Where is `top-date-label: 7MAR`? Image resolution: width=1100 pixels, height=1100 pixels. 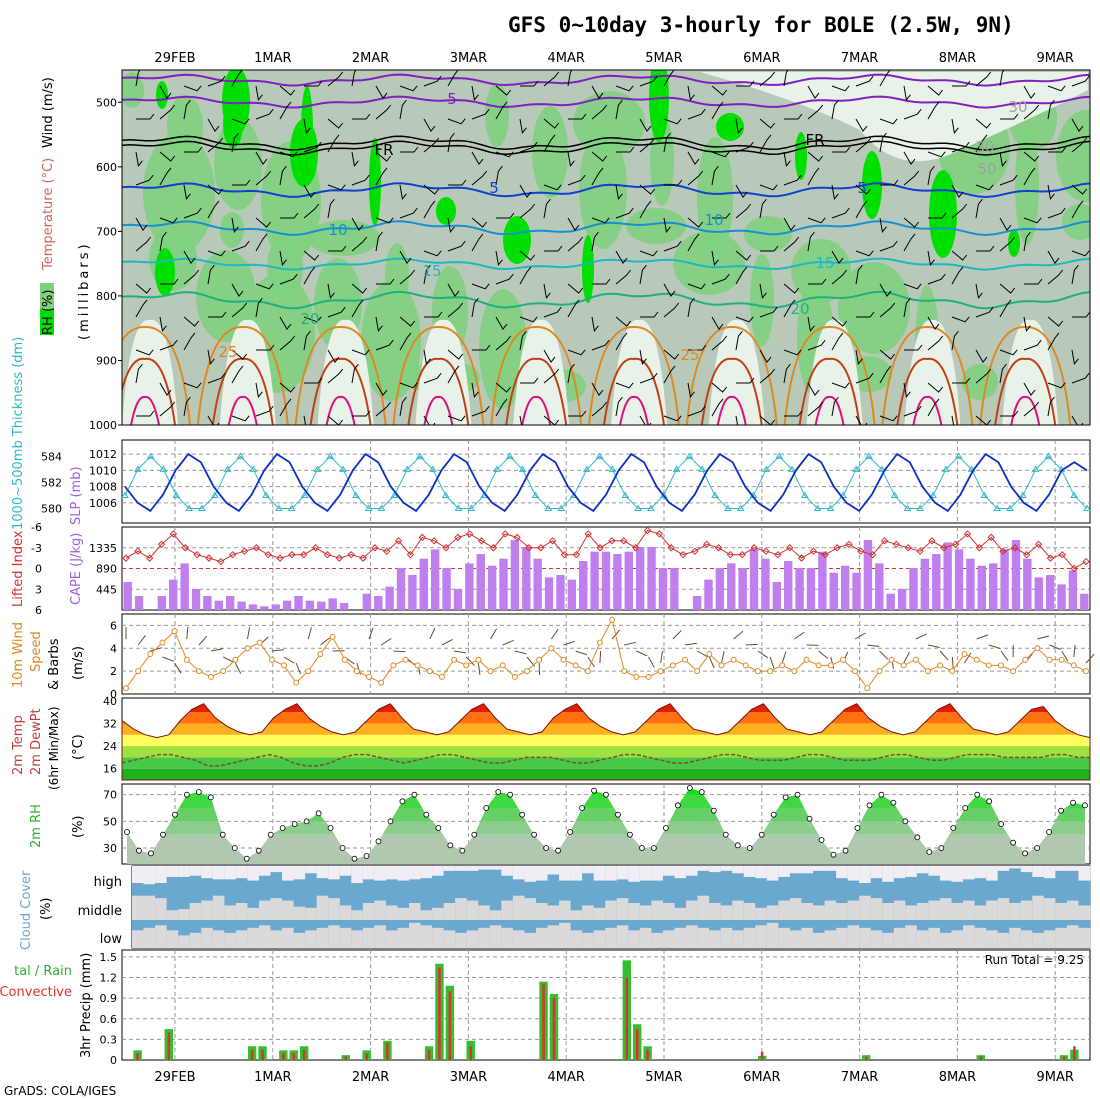
top-date-label: 7MAR is located at coordinates (859, 58).